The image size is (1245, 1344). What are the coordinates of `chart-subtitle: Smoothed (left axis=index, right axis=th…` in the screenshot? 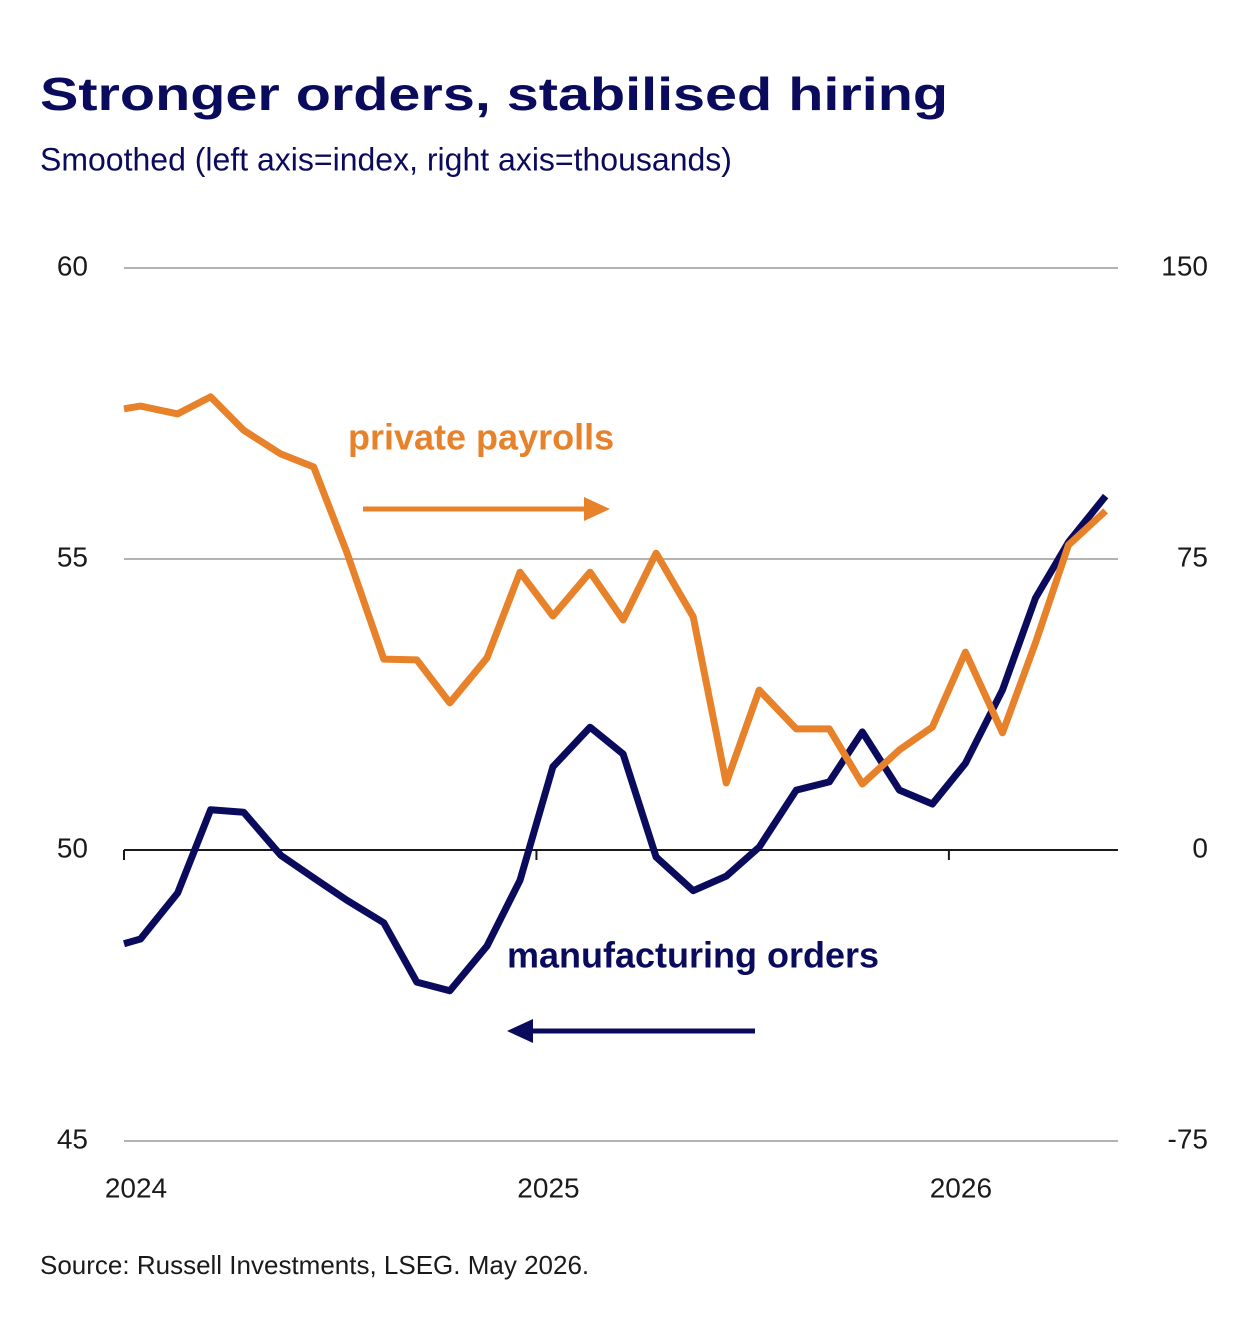 It's located at (386, 159).